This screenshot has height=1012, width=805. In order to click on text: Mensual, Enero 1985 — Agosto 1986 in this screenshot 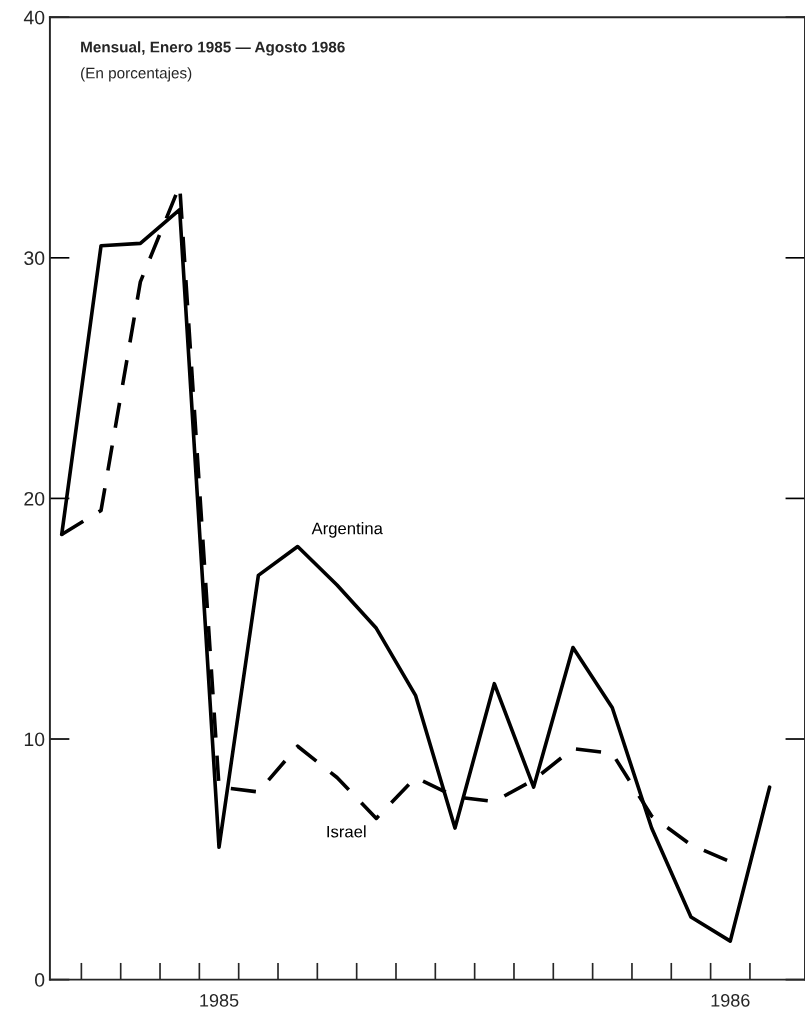, I will do `click(213, 48)`.